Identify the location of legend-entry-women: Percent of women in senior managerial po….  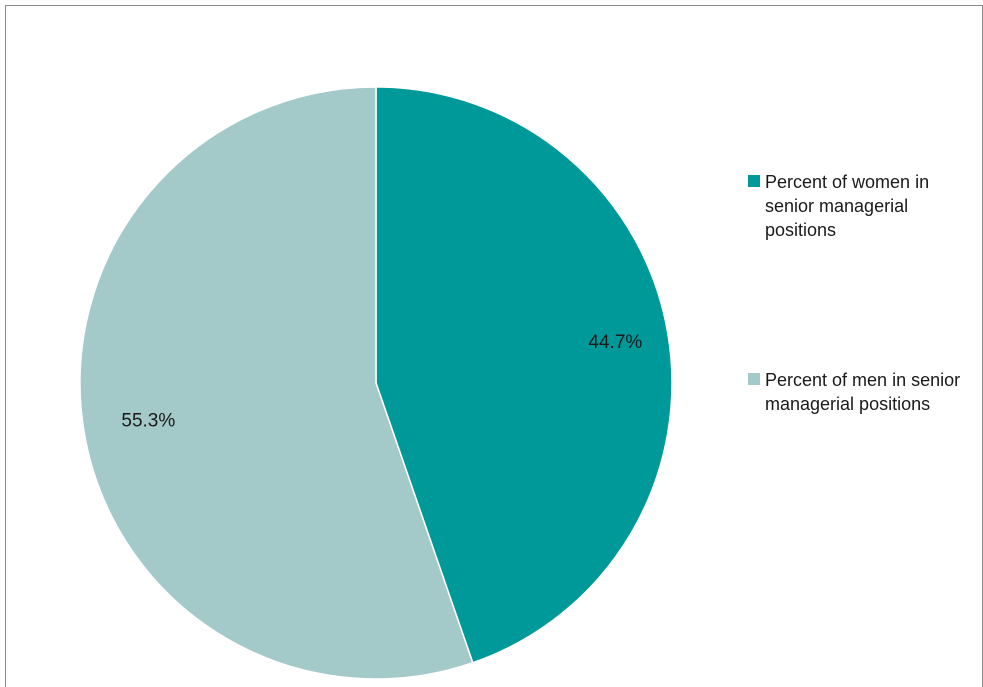
(863, 206).